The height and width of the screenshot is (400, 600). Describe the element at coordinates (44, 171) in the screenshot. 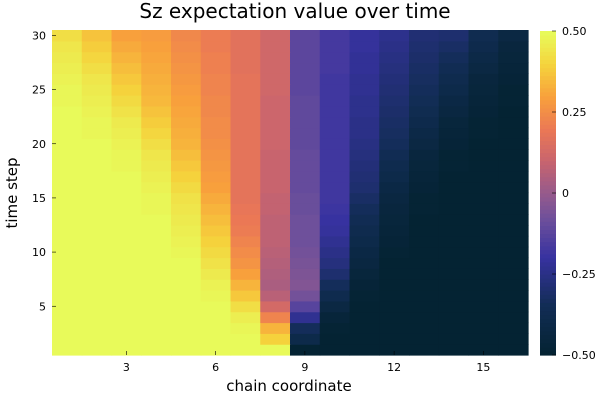

I see `y-axis-ticks: 5 10 15 20 25 30` at that location.